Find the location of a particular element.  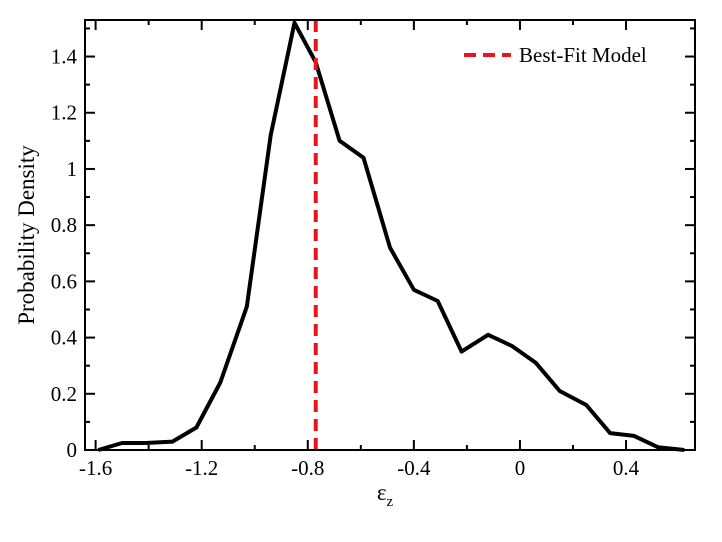

y-tick-label: 0.2 is located at coordinates (64, 394).